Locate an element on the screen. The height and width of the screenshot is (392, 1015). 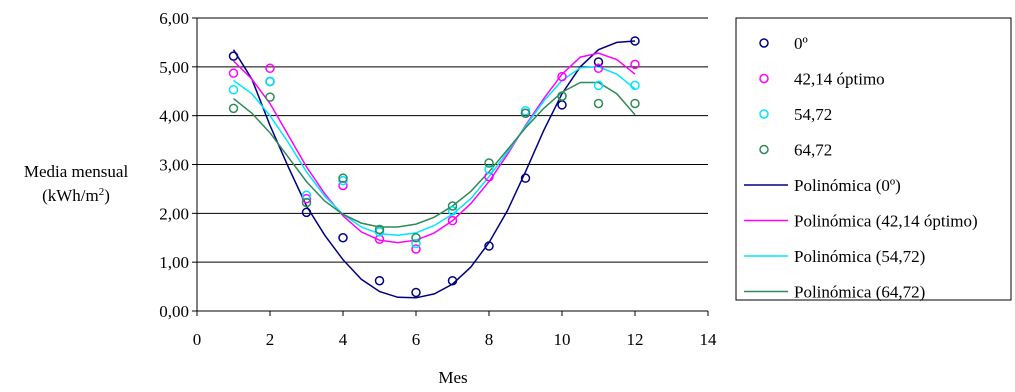
trendline is located at coordinates (434, 154).